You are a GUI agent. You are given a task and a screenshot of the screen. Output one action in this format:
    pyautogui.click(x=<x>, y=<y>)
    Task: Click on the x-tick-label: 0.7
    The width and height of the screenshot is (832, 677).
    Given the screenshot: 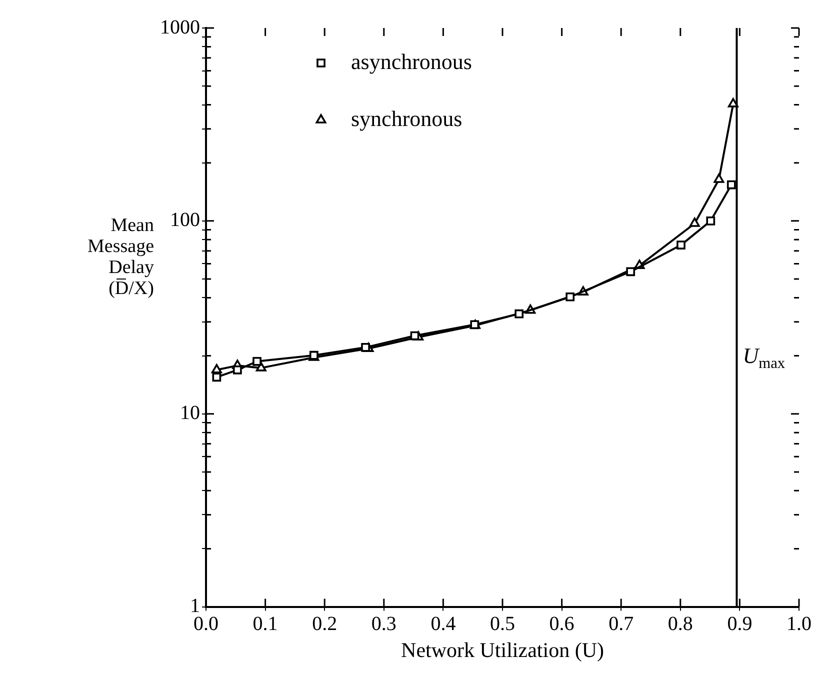 What is the action you would take?
    pyautogui.click(x=621, y=624)
    